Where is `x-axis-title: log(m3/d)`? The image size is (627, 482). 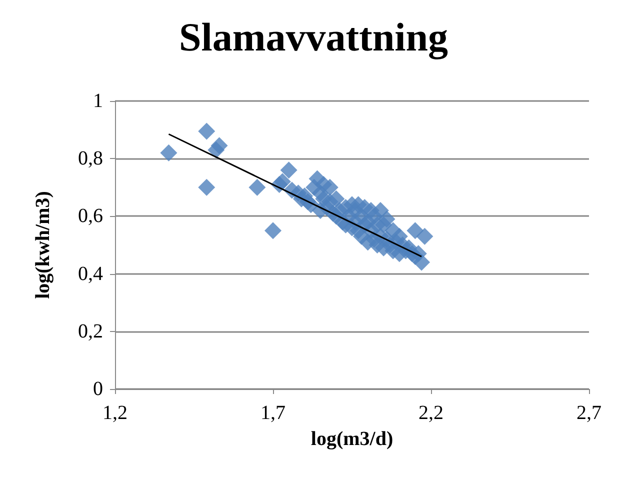
x-axis-title: log(m3/d) is located at coordinates (352, 439).